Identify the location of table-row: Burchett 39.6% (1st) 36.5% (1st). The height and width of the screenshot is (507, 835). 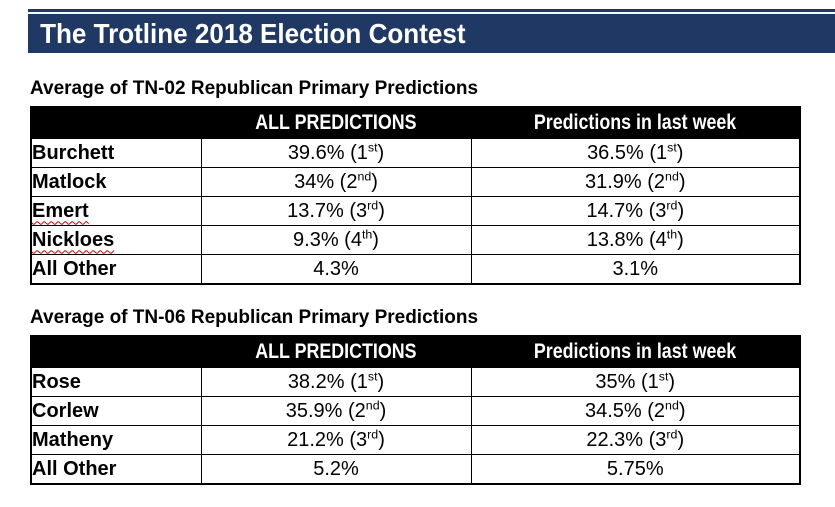
(415, 153).